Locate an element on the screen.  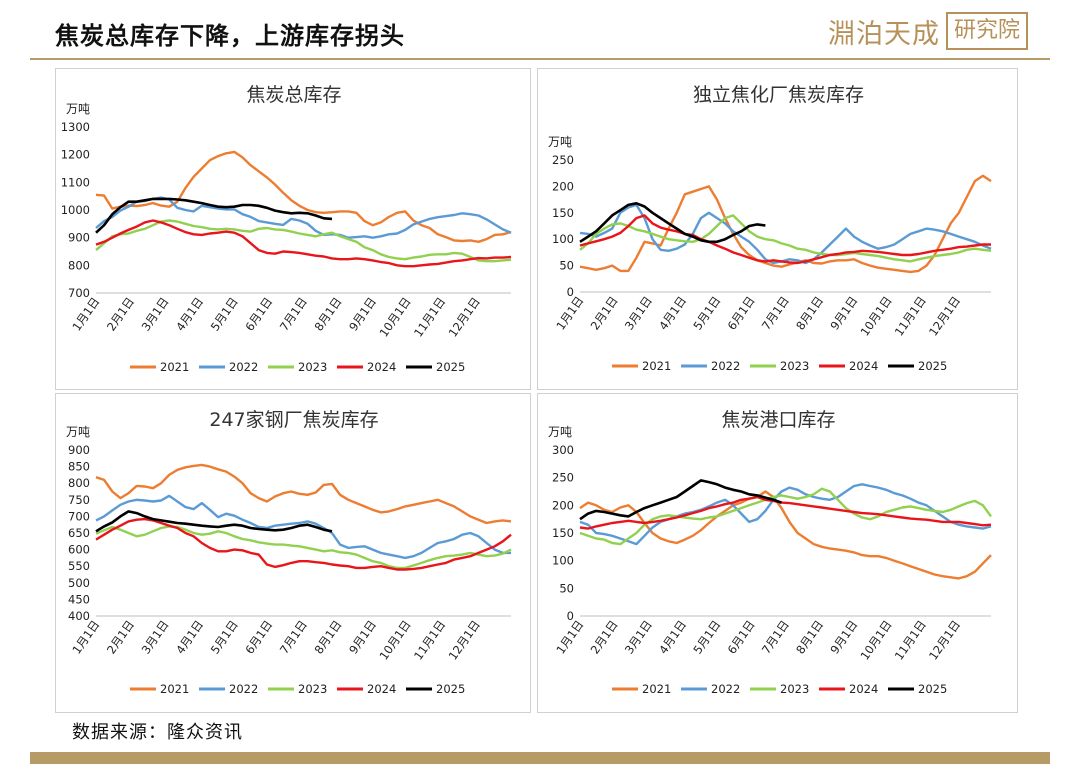
steel-series-line-2025 is located at coordinates (214, 521).